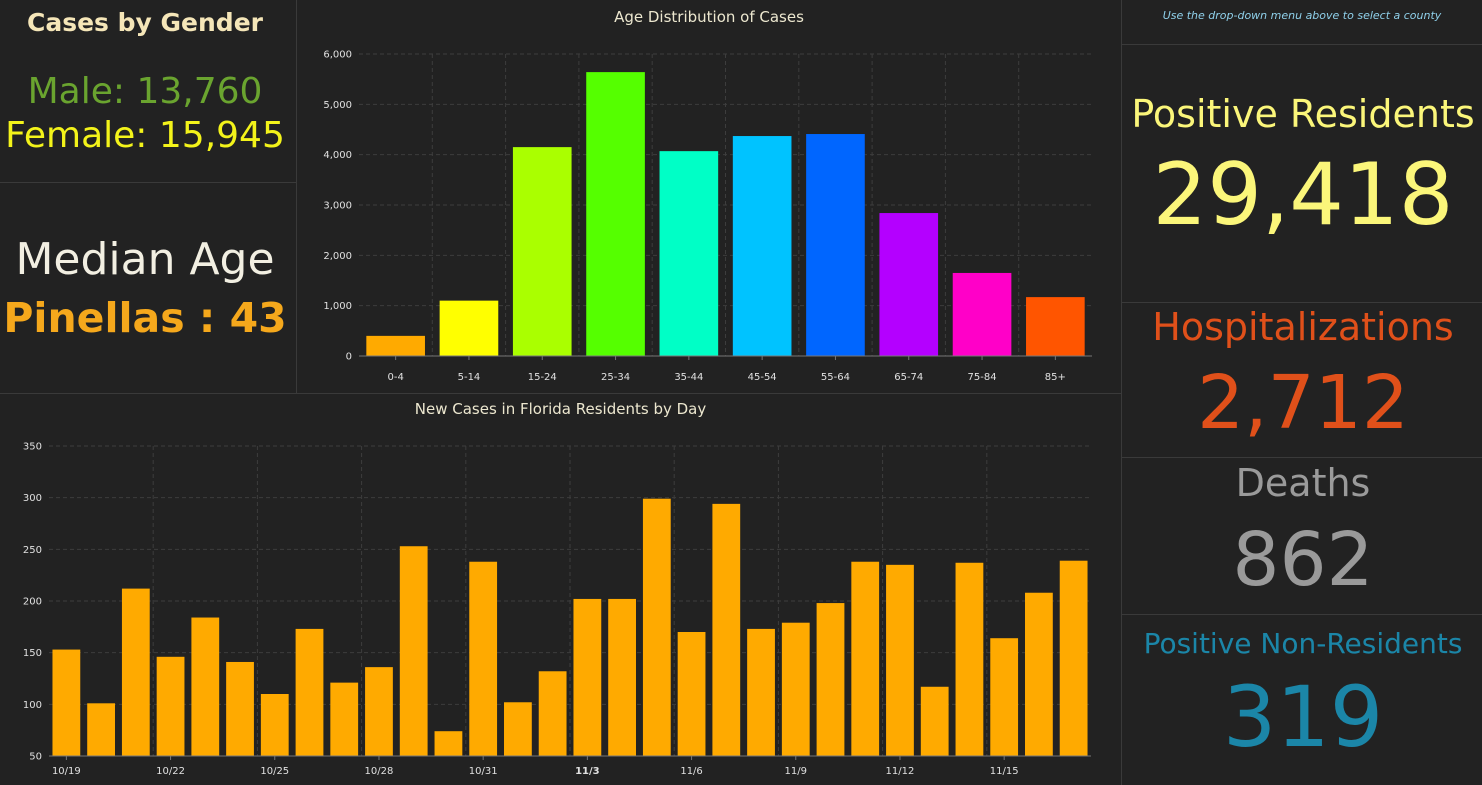  Describe the element at coordinates (865, 658) in the screenshot. I see `bar-11/11` at that location.